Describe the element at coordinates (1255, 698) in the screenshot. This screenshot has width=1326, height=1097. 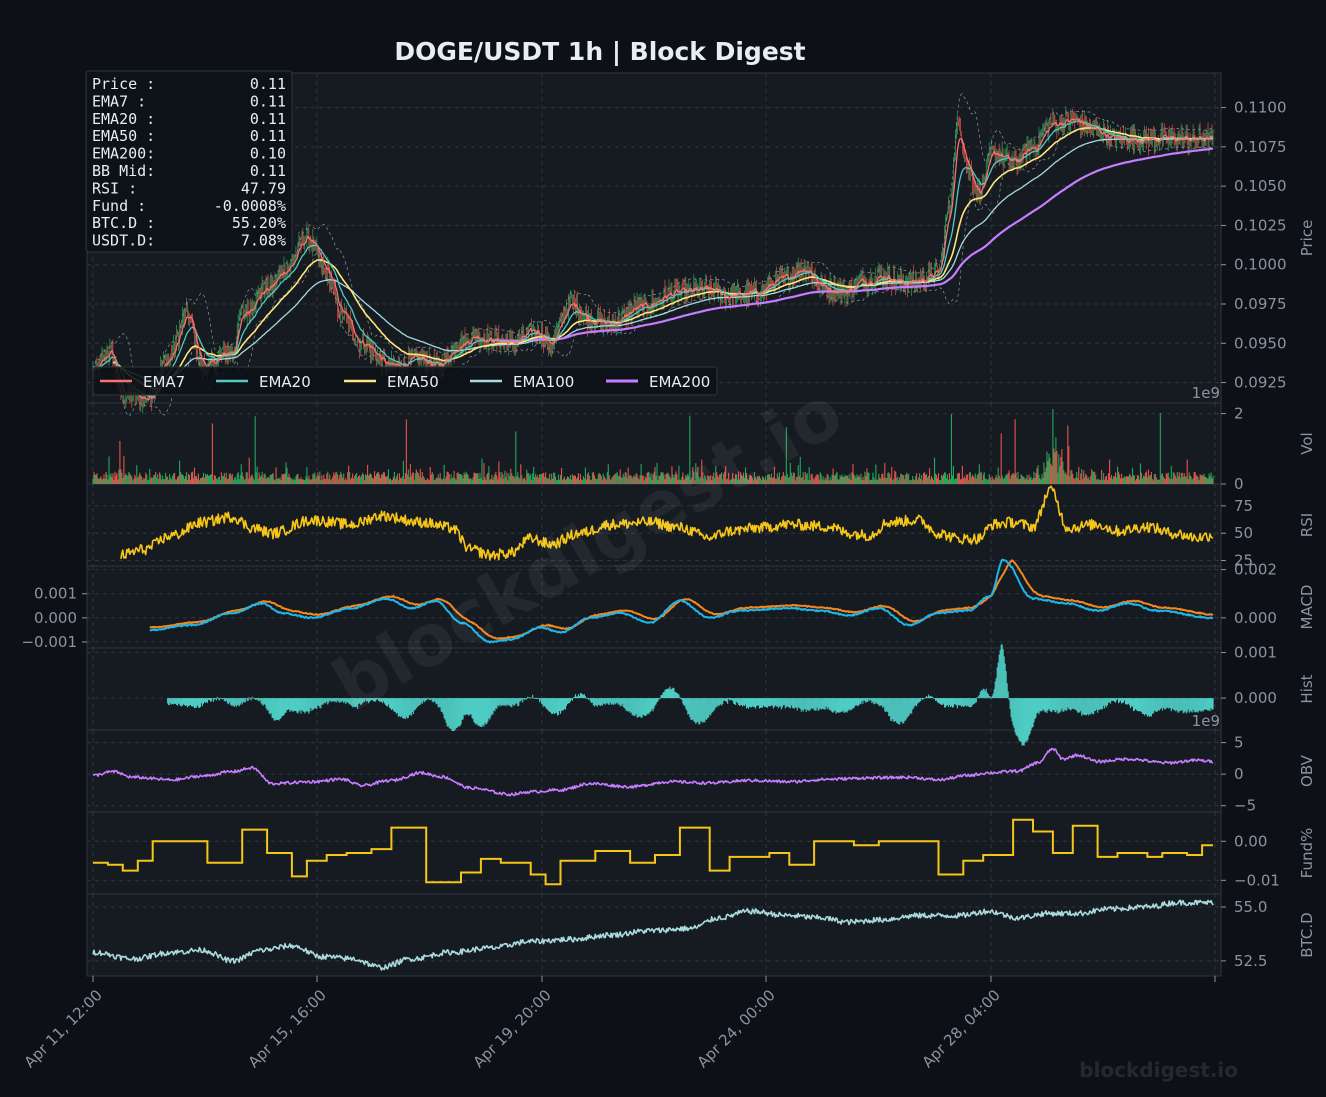
I see `y-tick-label: 0.000` at that location.